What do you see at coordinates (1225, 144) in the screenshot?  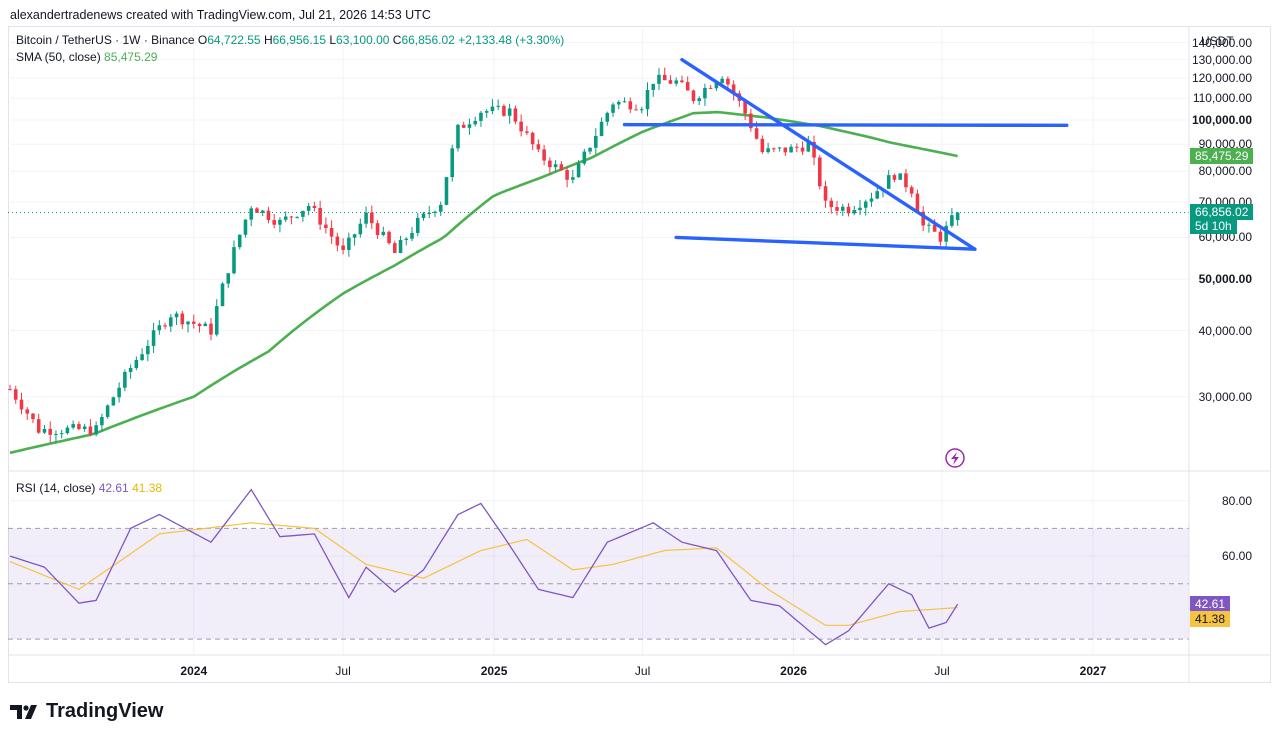 I see `price-tick-label: 90,000.00` at bounding box center [1225, 144].